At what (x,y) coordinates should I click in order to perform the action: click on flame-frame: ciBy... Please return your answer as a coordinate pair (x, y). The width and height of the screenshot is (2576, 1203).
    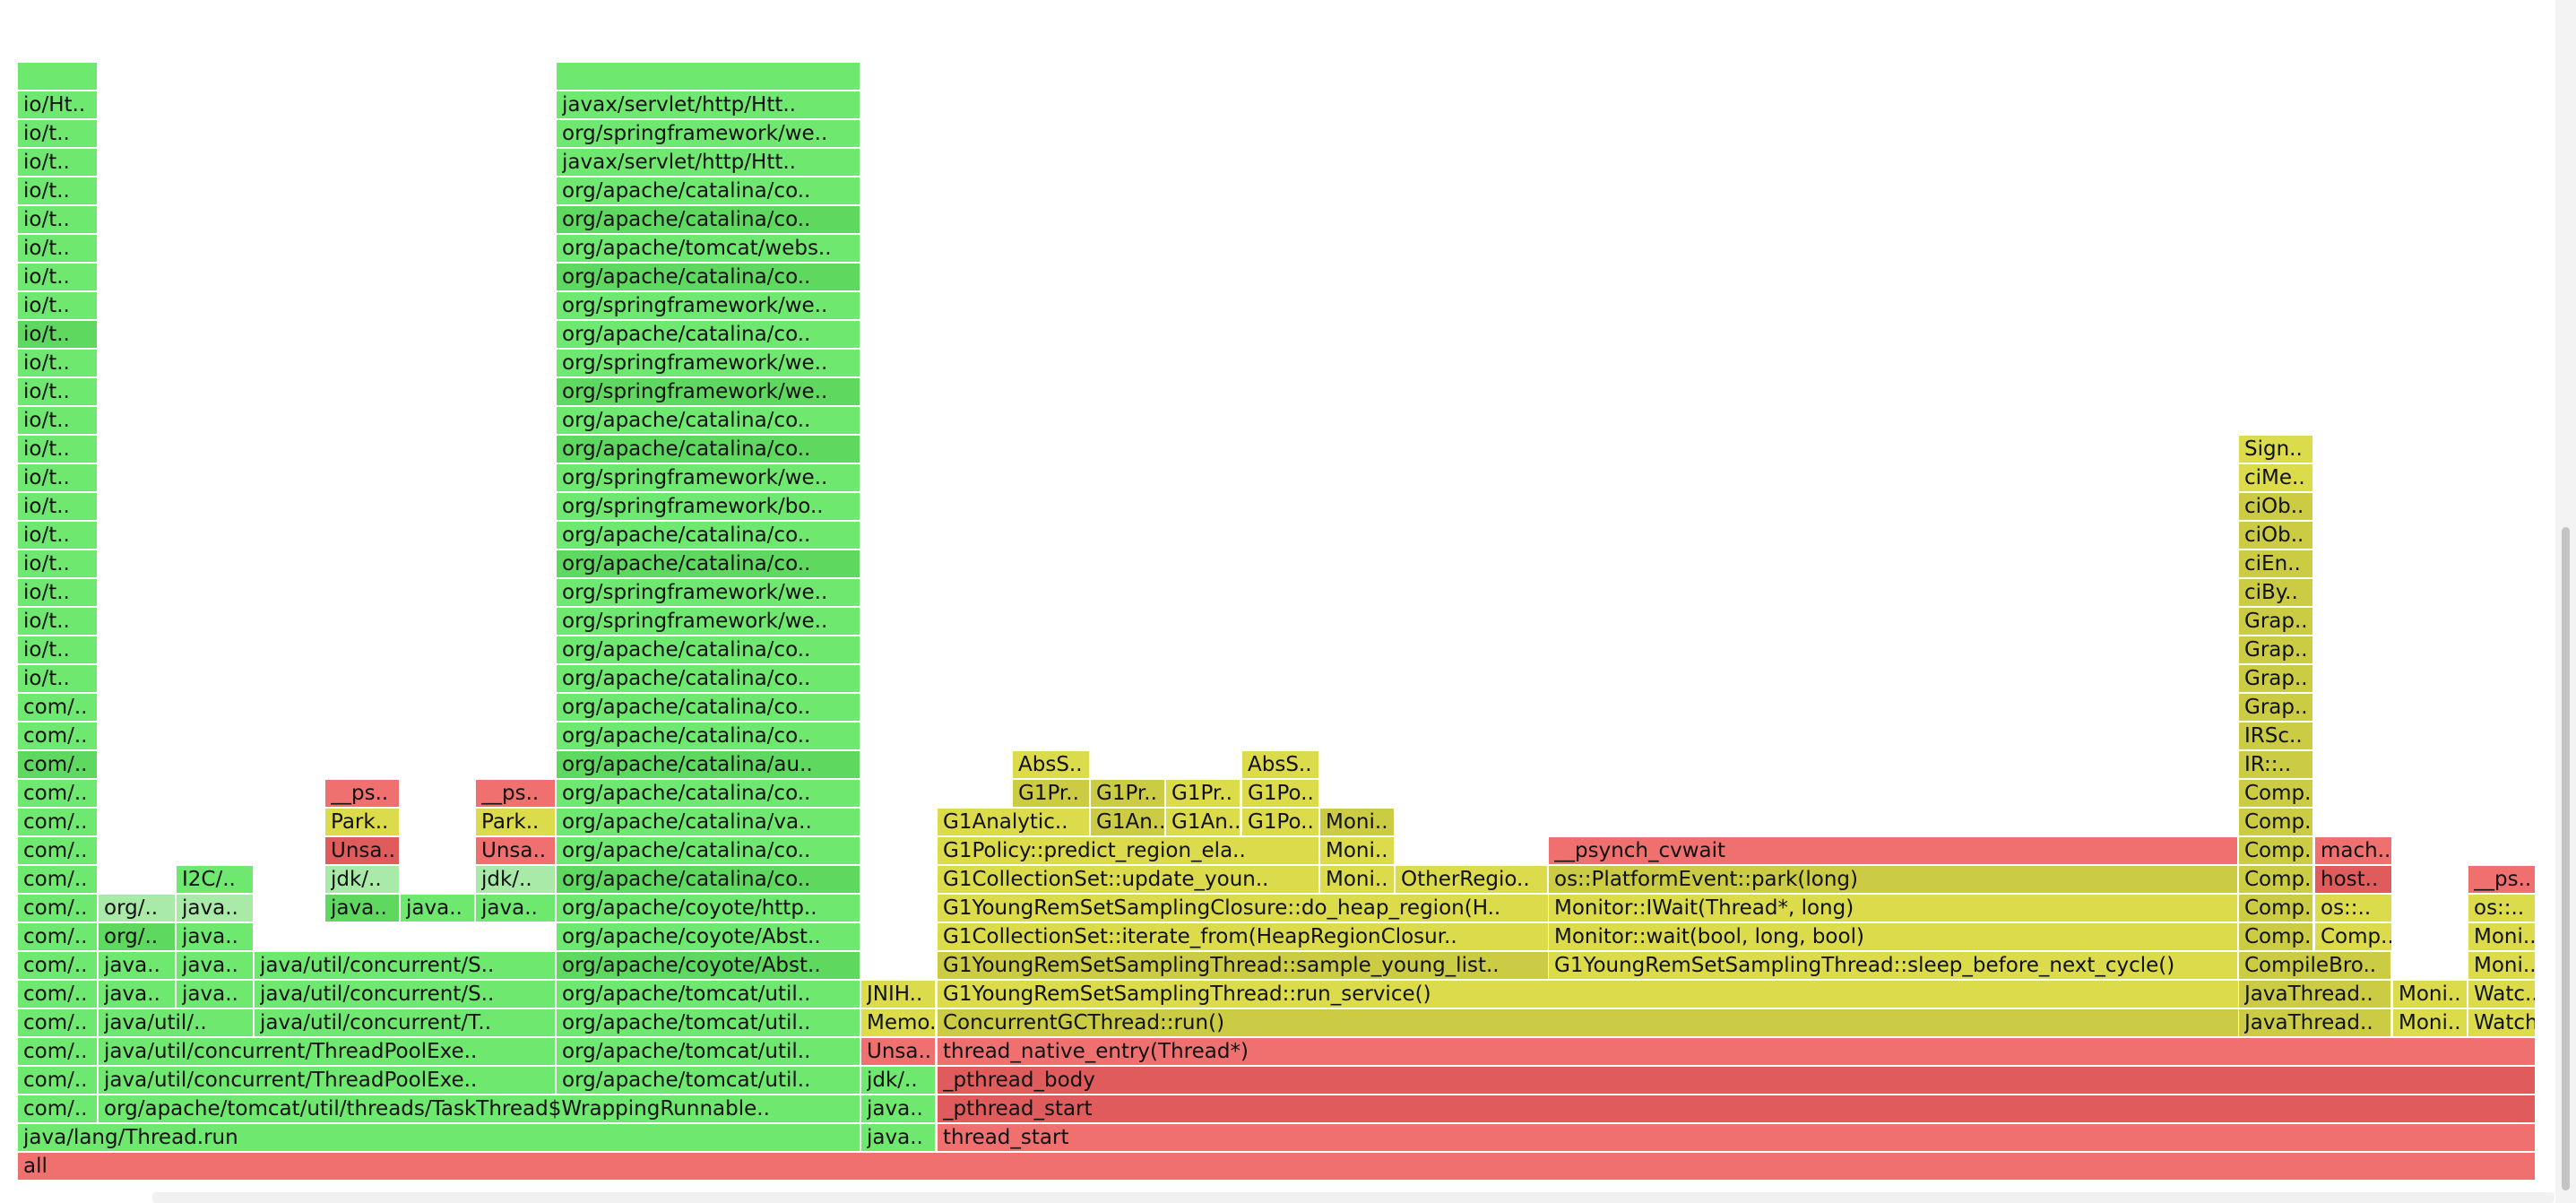
    Looking at the image, I should click on (2276, 593).